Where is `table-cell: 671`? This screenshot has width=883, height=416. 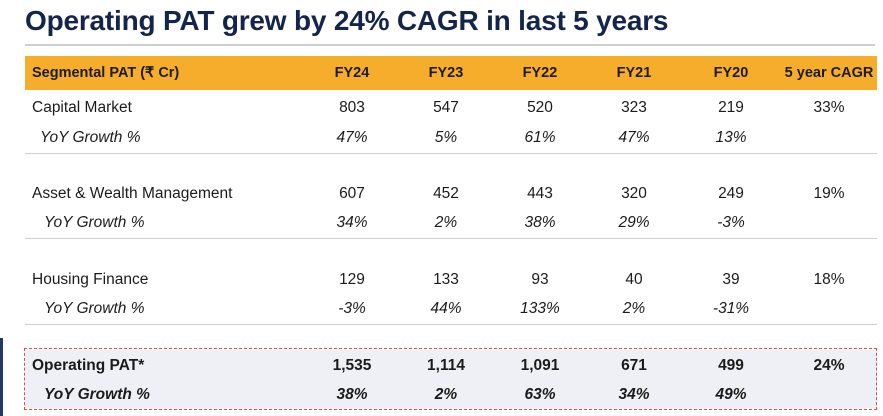 table-cell: 671 is located at coordinates (634, 365).